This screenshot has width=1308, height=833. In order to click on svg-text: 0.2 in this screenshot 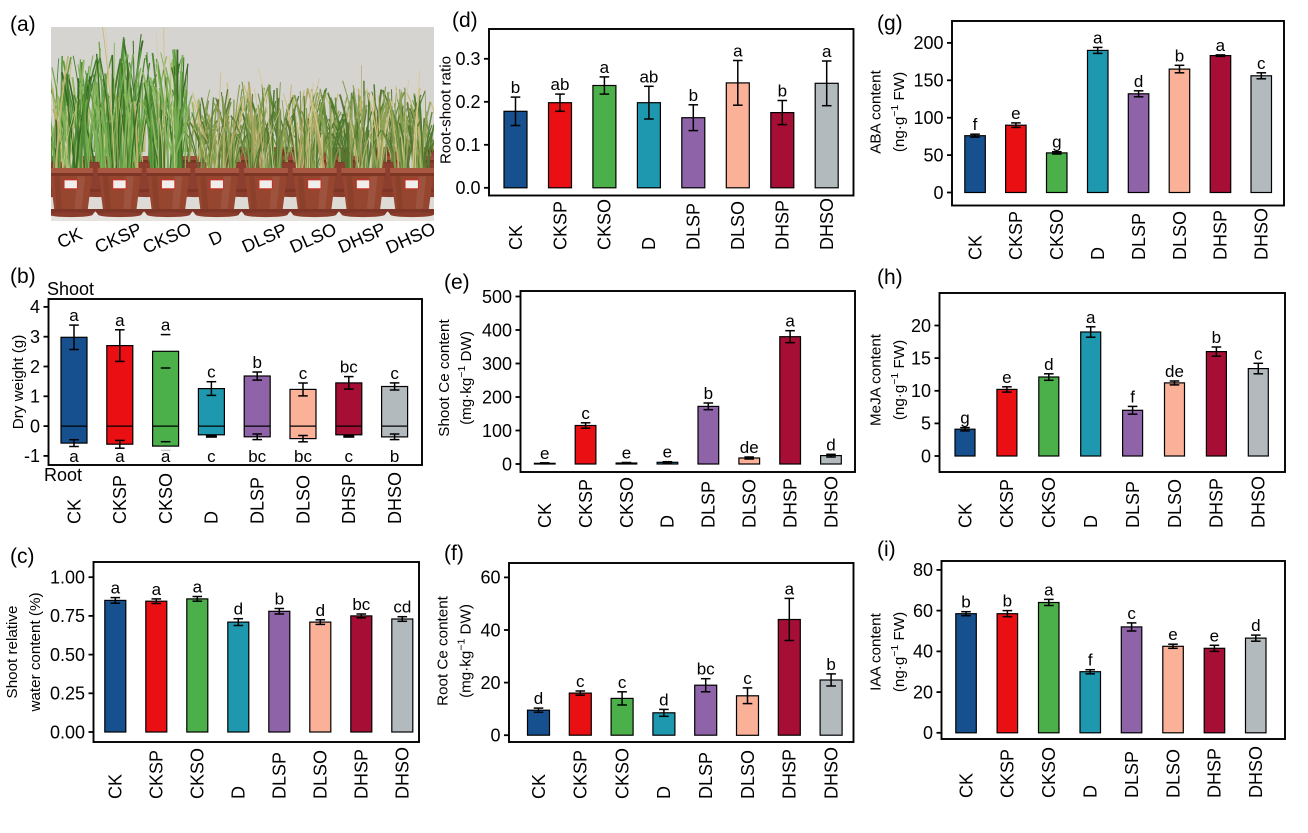, I will do `click(467, 102)`.